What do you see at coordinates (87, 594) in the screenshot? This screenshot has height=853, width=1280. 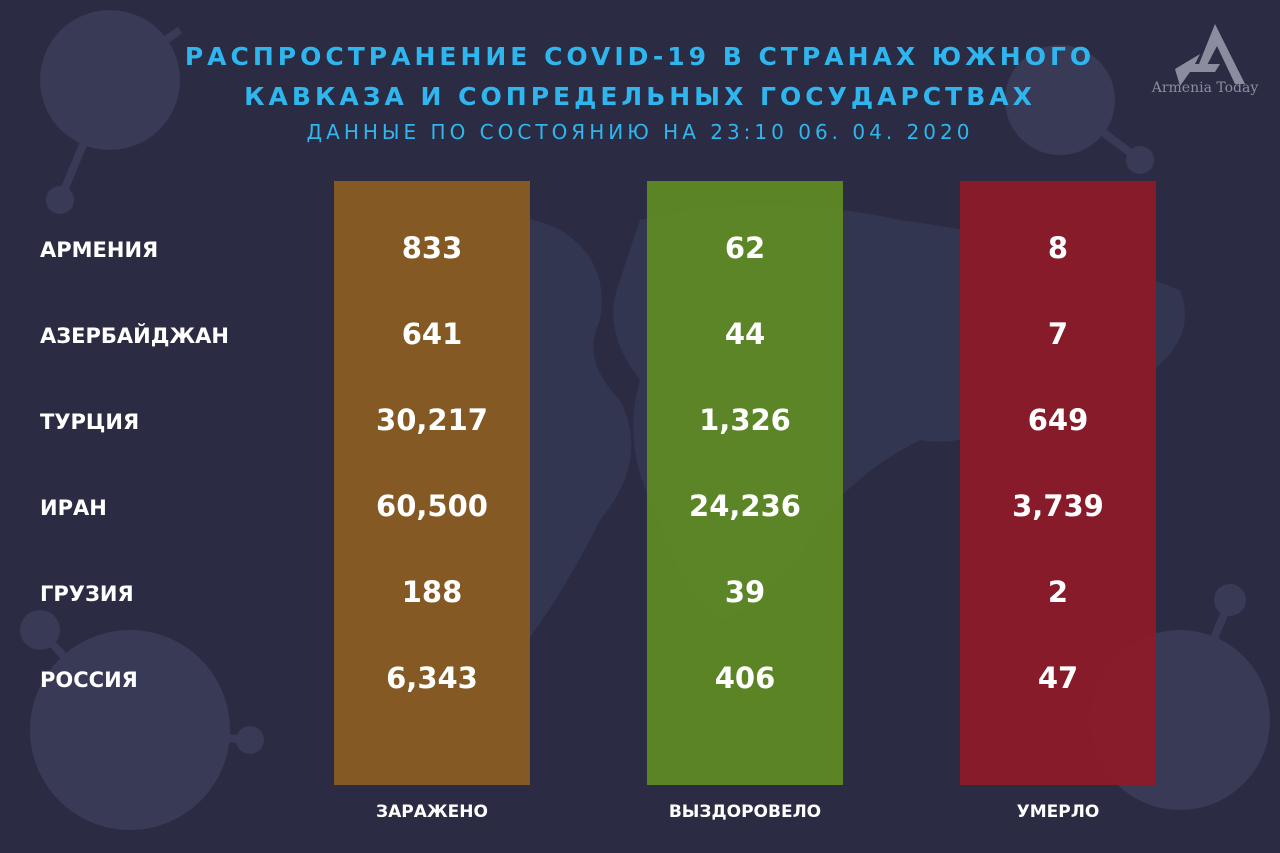 I see `row-label: ГРУЗИЯ` at bounding box center [87, 594].